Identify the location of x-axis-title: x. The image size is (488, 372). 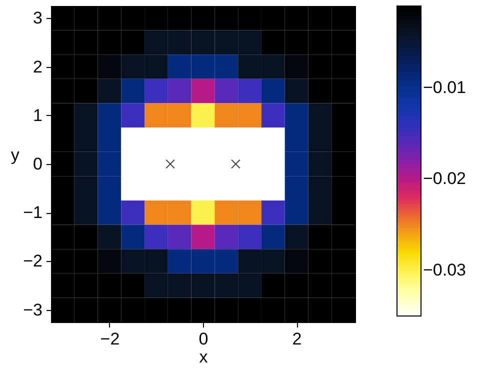
(203, 357).